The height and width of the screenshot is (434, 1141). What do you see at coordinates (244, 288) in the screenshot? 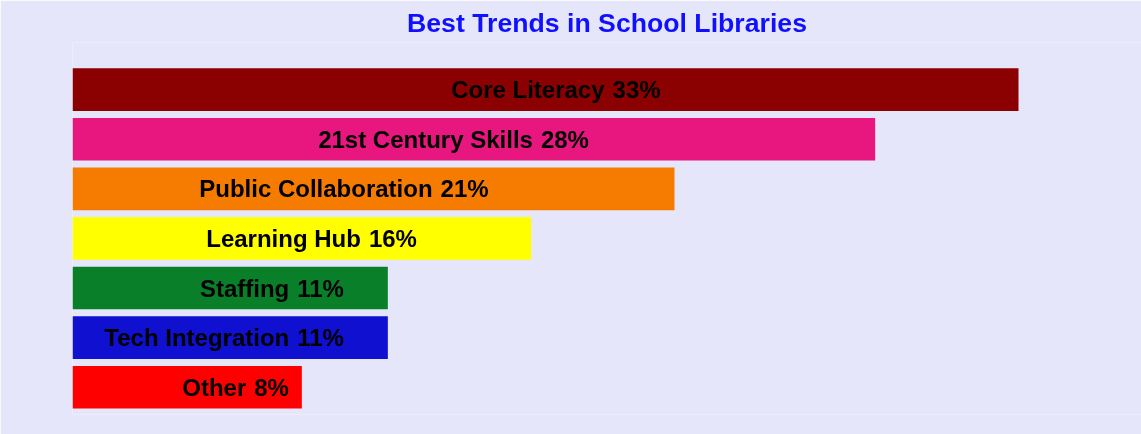
I see `y-tick-label: Staffing` at bounding box center [244, 288].